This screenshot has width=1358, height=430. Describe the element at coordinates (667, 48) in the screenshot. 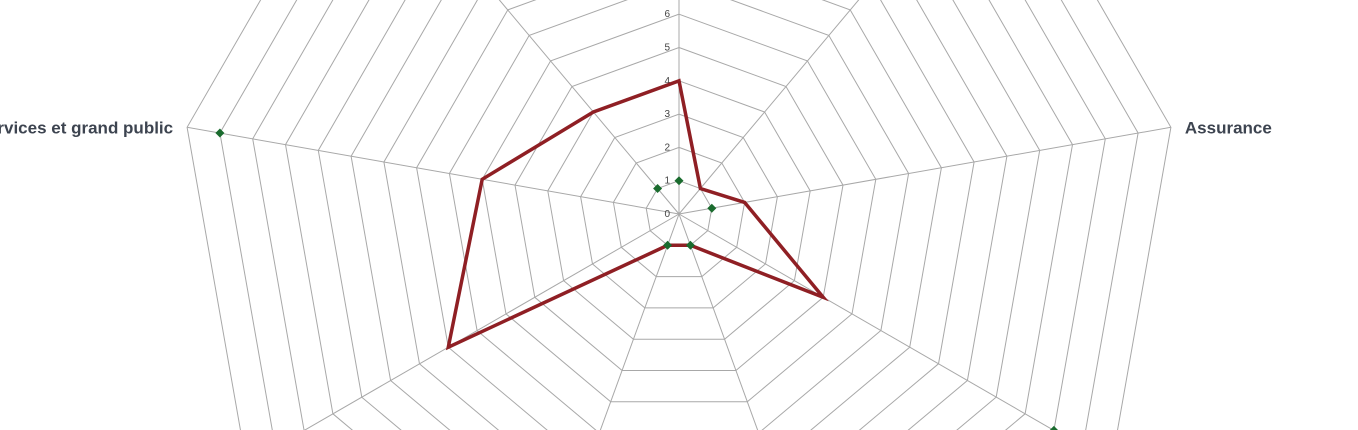

I see `tick-label: 5` at that location.